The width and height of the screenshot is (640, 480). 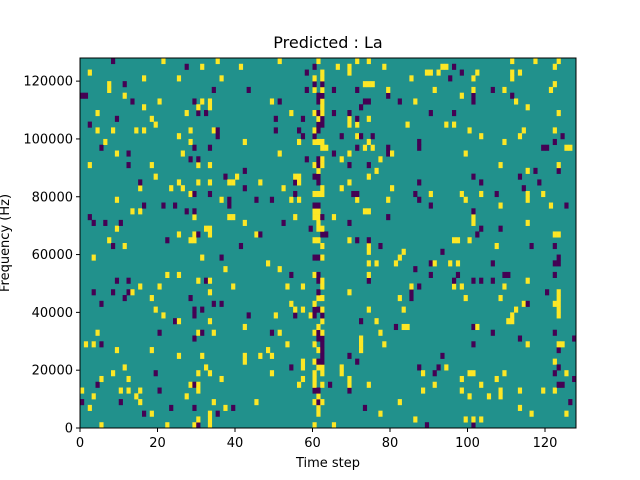 What do you see at coordinates (327, 463) in the screenshot?
I see `x-axis-label: Time step` at bounding box center [327, 463].